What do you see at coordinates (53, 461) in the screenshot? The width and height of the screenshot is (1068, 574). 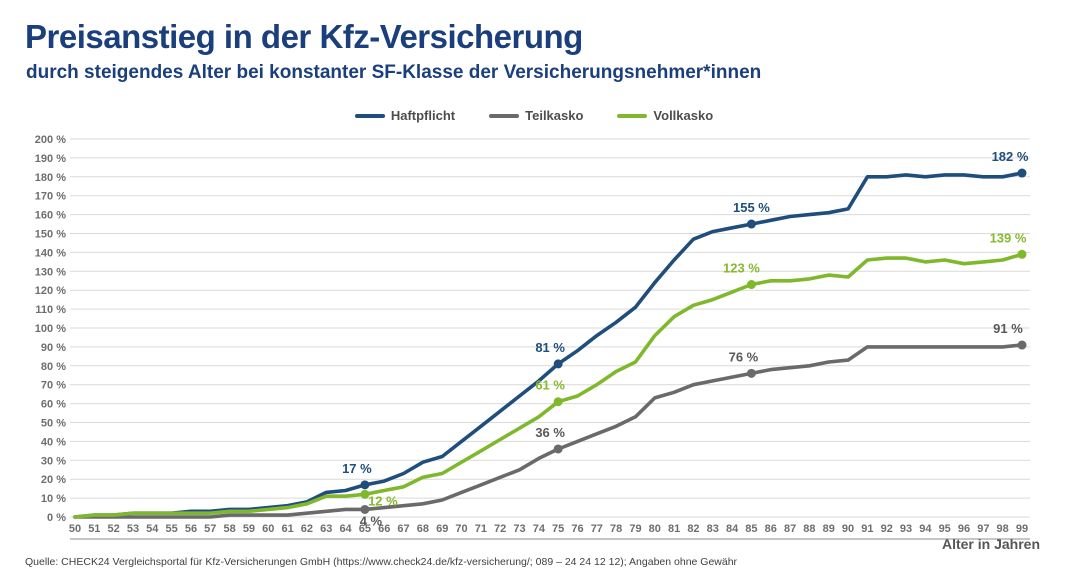 I see `y-tick-label: 30 %` at bounding box center [53, 461].